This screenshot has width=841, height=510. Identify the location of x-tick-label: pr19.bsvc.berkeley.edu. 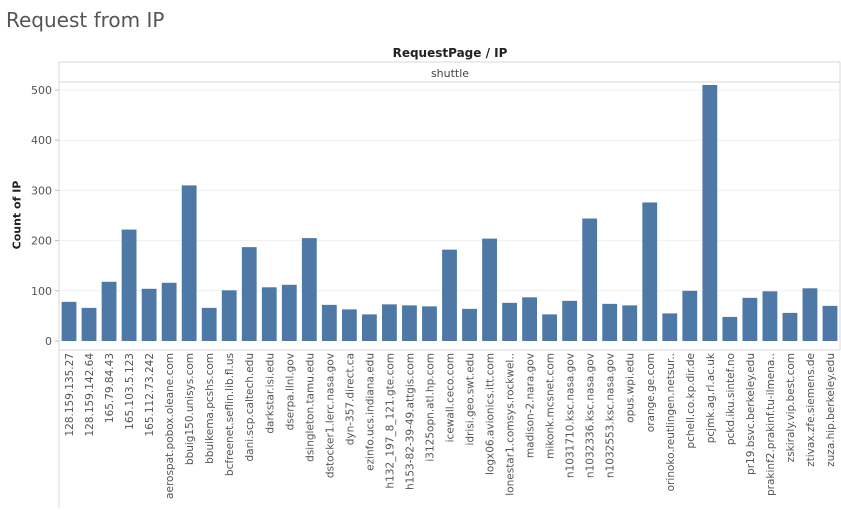
(751, 414).